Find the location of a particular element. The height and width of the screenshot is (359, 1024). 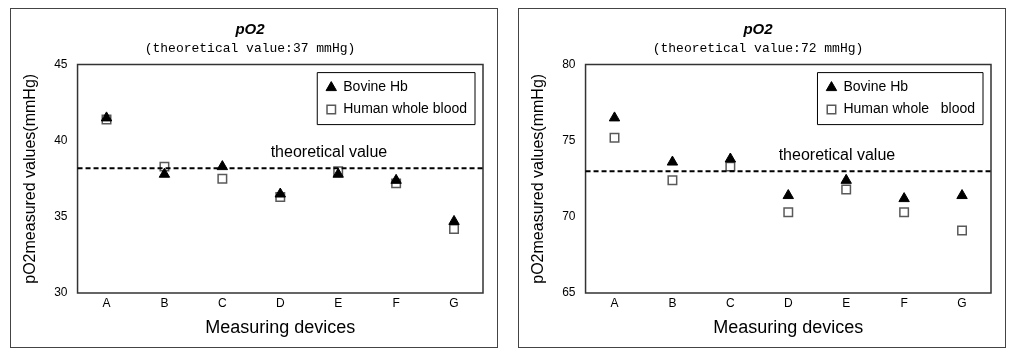

y-tick-label: 80 is located at coordinates (569, 63).